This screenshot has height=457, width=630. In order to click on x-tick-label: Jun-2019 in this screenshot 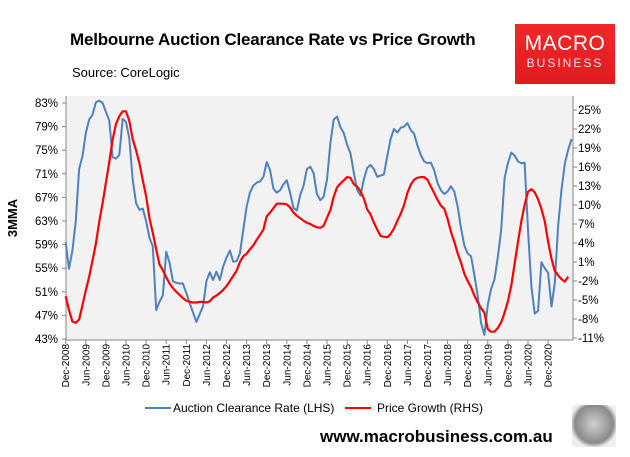, I will do `click(488, 365)`.